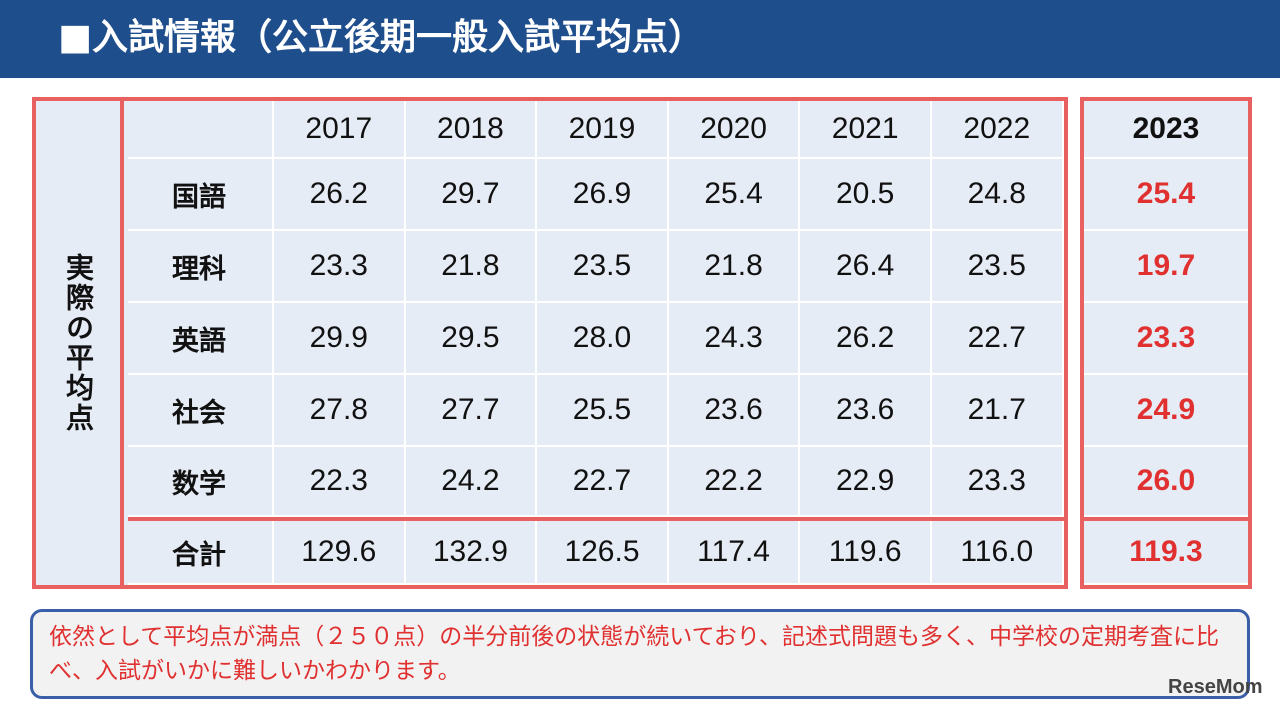 The width and height of the screenshot is (1280, 711). I want to click on table-row: 数学 22.3 24.2 22.7 22.2 22.9 23.3, so click(596, 482).